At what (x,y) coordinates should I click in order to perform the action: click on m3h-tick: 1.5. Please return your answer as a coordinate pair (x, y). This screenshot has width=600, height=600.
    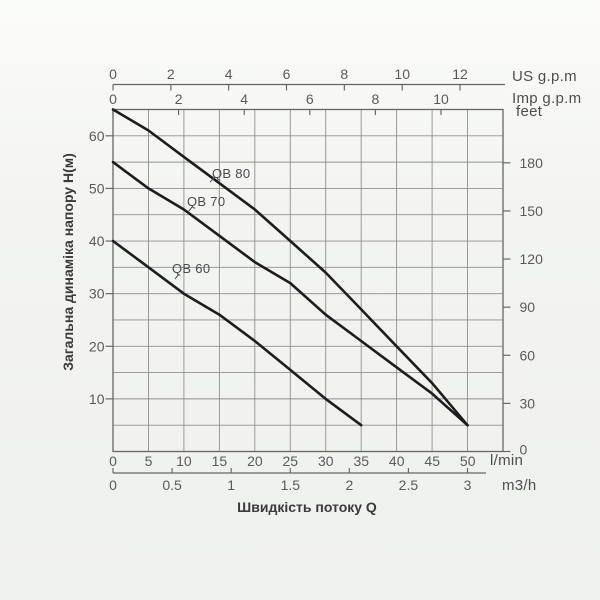
    Looking at the image, I should click on (291, 485).